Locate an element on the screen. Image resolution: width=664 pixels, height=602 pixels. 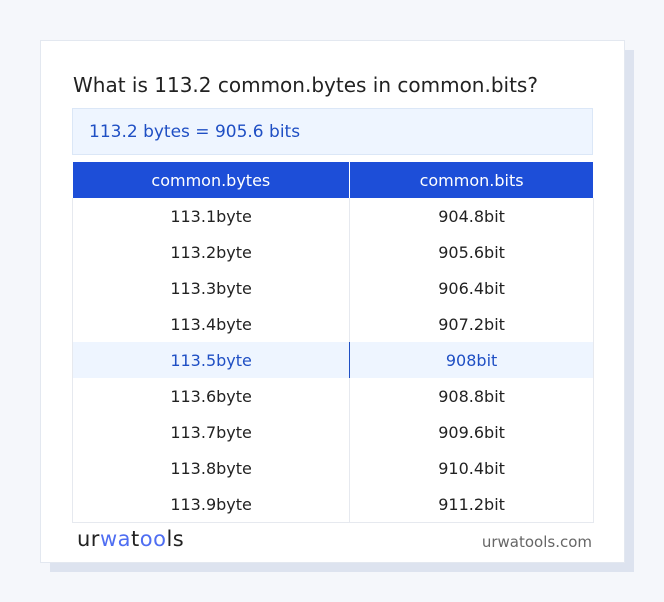
bits-cell: 905.6bit is located at coordinates (471, 252).